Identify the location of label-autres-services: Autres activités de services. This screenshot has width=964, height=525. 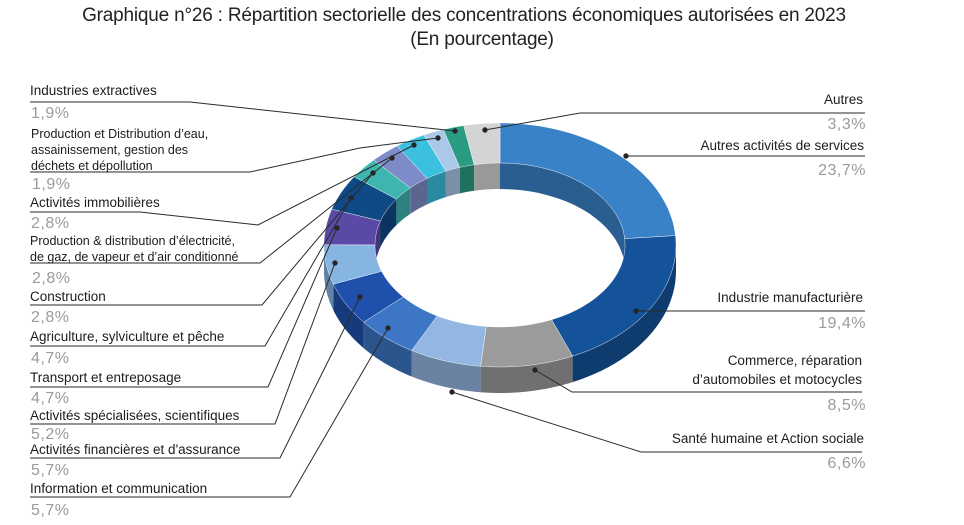
(782, 145).